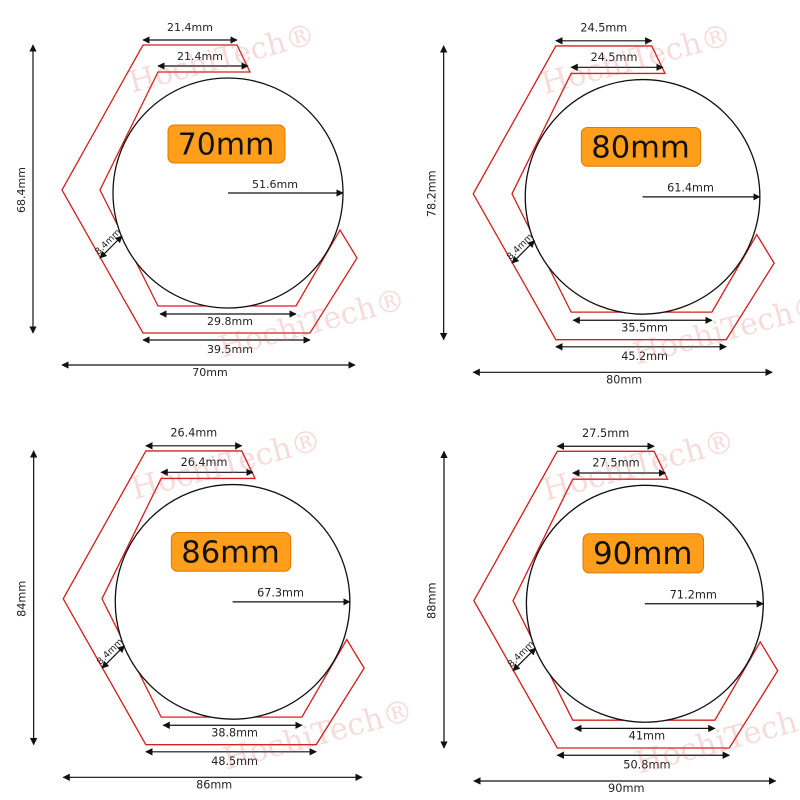 The image size is (800, 800). What do you see at coordinates (214, 784) in the screenshot?
I see `width-label: 86mm` at bounding box center [214, 784].